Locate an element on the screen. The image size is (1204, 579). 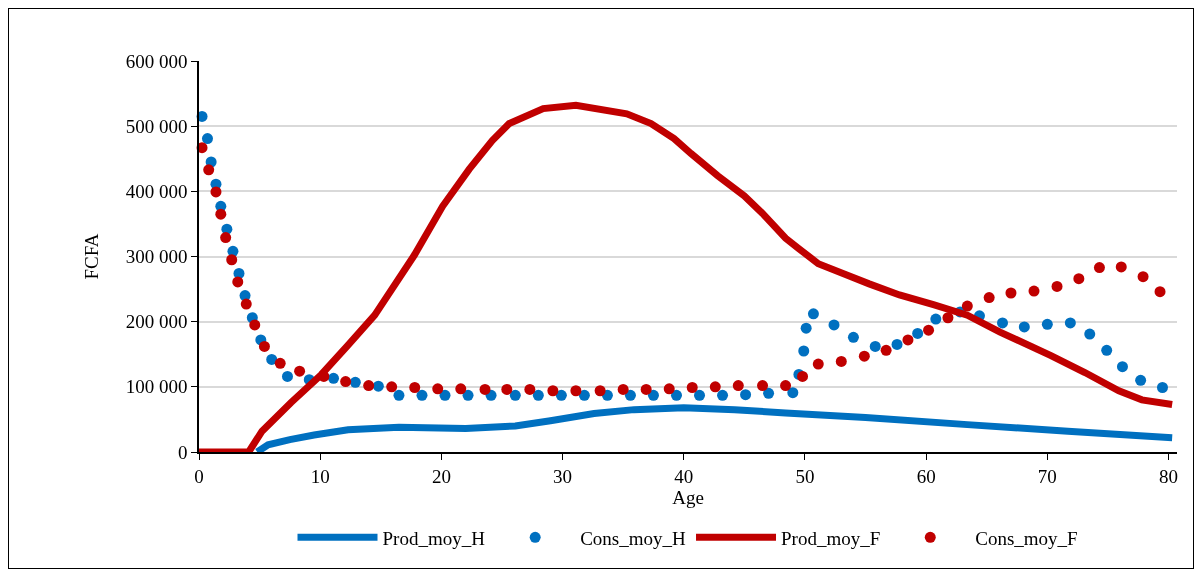
legend-label: Cons_moy_F is located at coordinates (1026, 538).